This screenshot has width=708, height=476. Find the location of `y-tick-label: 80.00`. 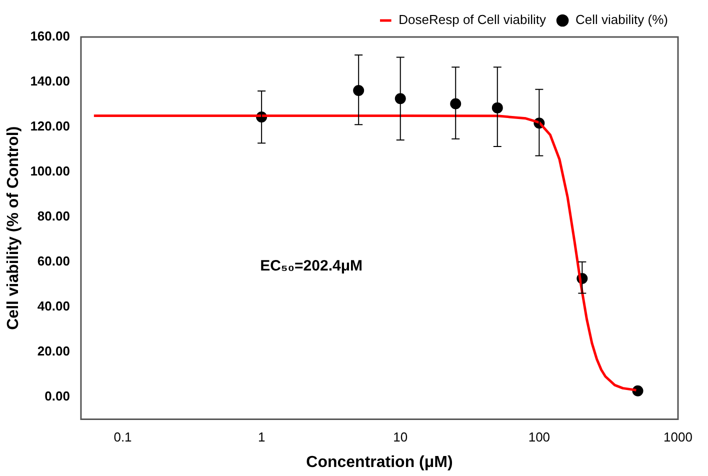

y-tick-label: 80.00 is located at coordinates (53, 216).